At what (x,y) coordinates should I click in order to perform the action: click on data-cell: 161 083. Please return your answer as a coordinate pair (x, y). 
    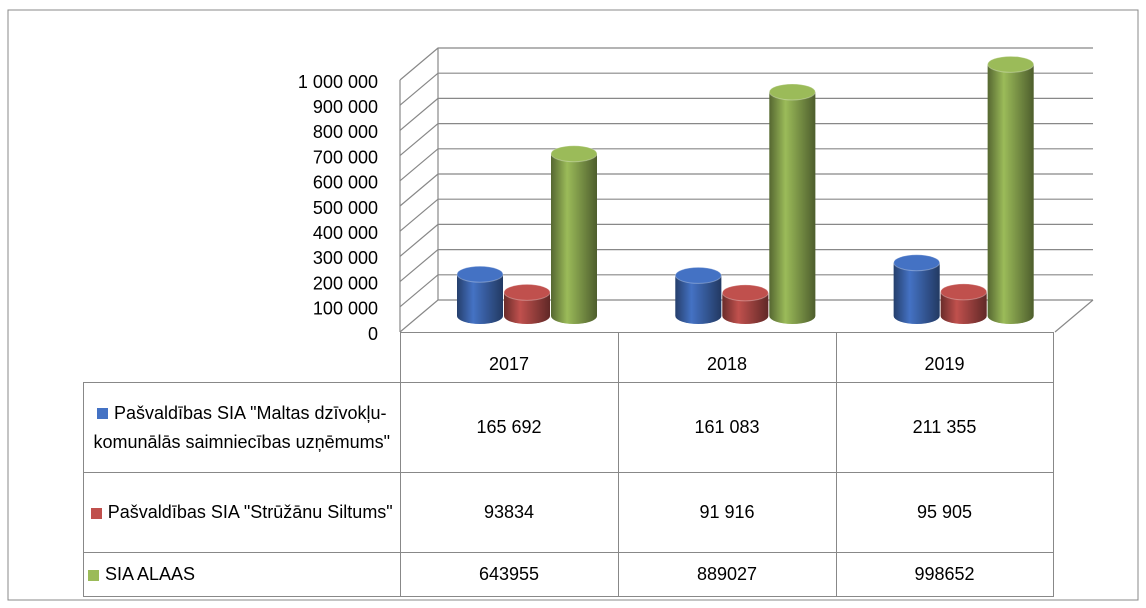
    Looking at the image, I should click on (727, 427).